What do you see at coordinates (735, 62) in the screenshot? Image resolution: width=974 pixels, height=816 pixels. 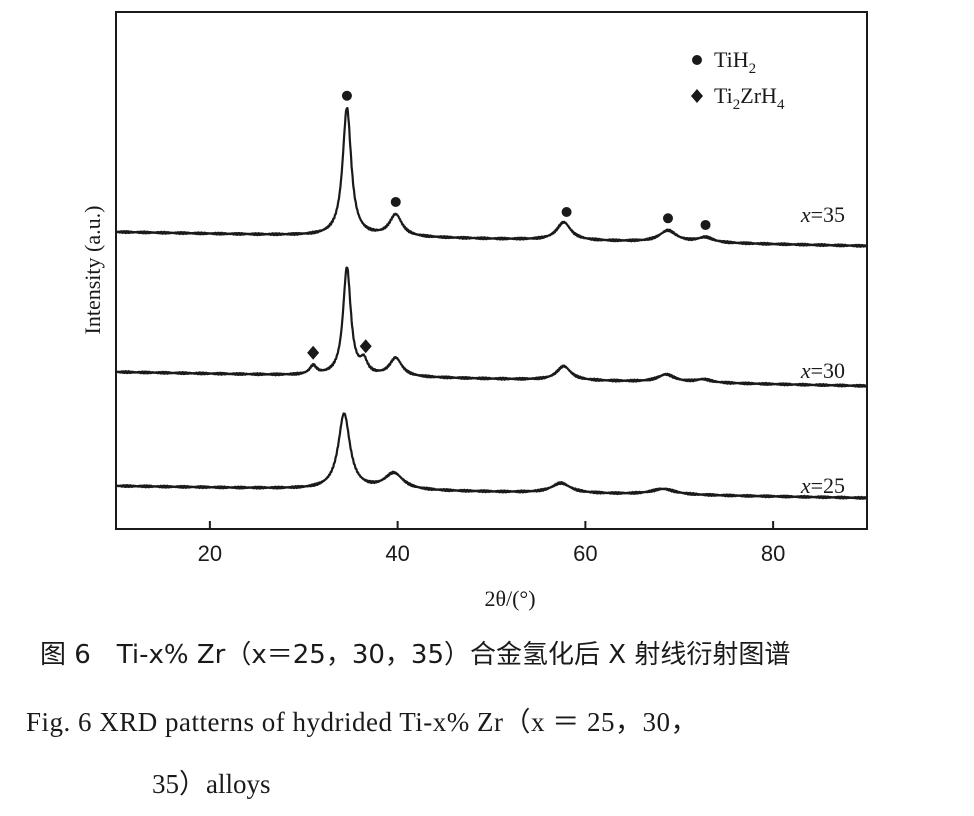 I see `legend-label: TiH2` at bounding box center [735, 62].